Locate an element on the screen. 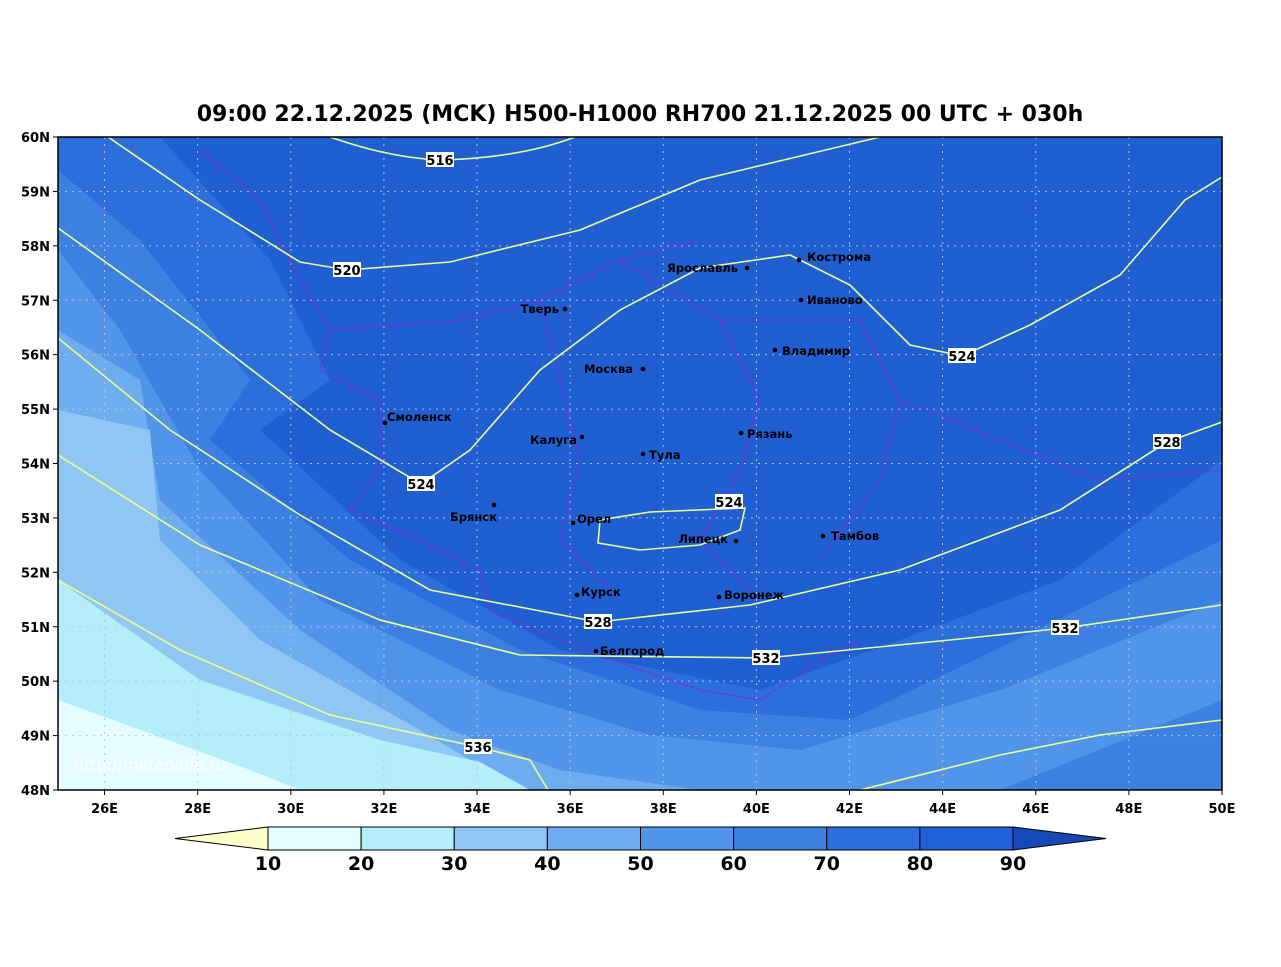 The image size is (1281, 967). lon-tick-label: 26E is located at coordinates (104, 809).